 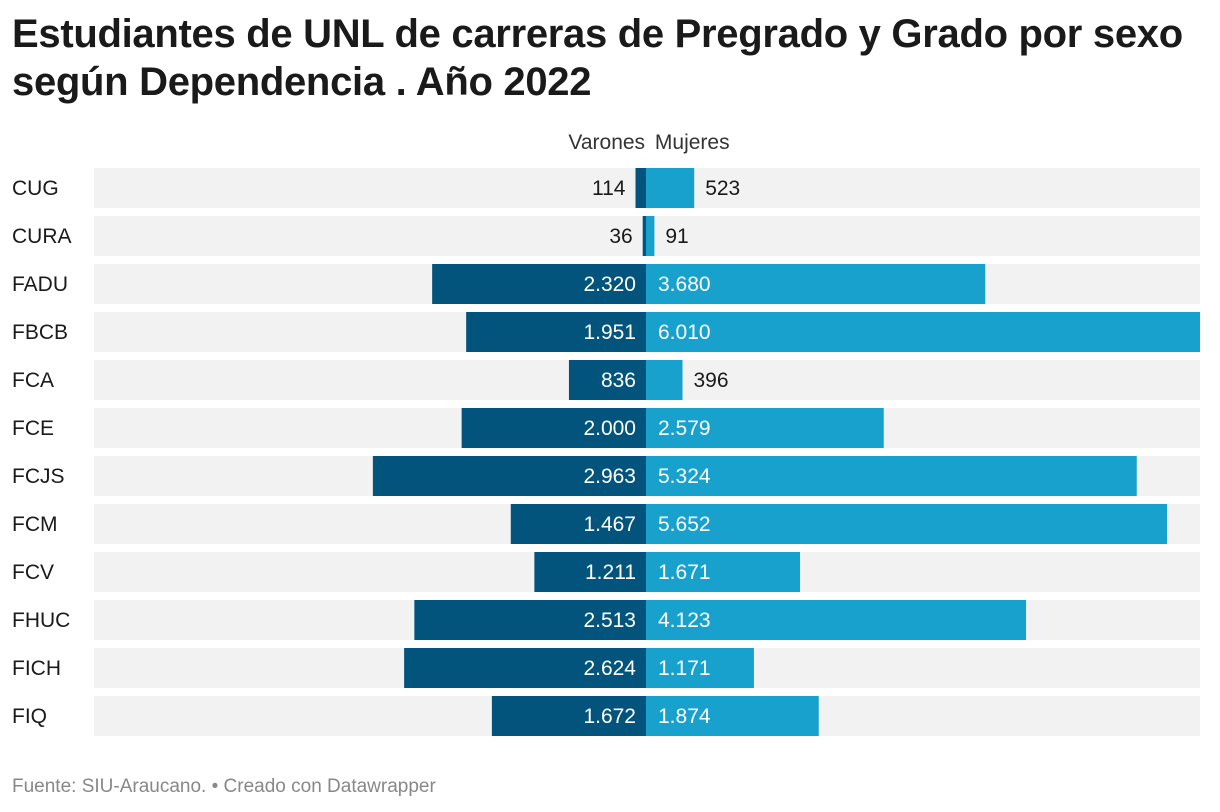 What do you see at coordinates (620, 236) in the screenshot?
I see `data-label-varones: 36` at bounding box center [620, 236].